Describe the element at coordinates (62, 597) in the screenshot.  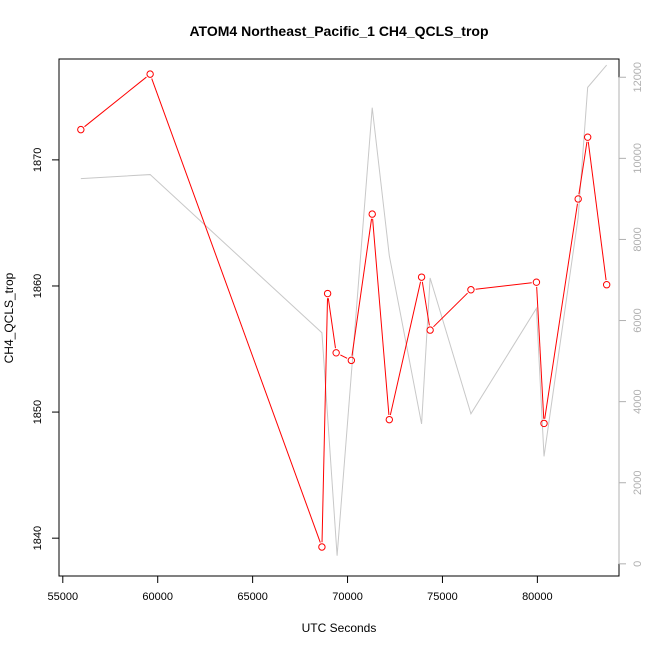
I see `x-tick-label: 55000` at that location.